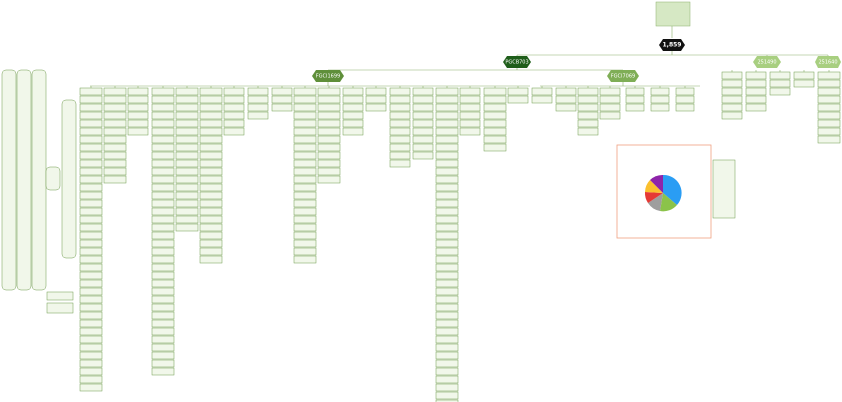 The height and width of the screenshot is (402, 842). Describe the element at coordinates (724, 189) in the screenshot. I see `legend-box` at that location.